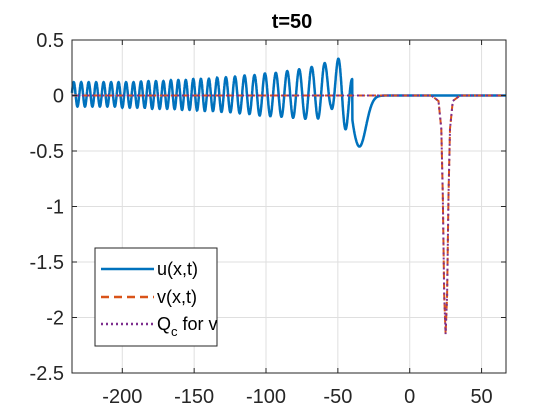 The image size is (560, 420). What do you see at coordinates (47, 263) in the screenshot?
I see `y-tick-label: -1.5` at bounding box center [47, 263].